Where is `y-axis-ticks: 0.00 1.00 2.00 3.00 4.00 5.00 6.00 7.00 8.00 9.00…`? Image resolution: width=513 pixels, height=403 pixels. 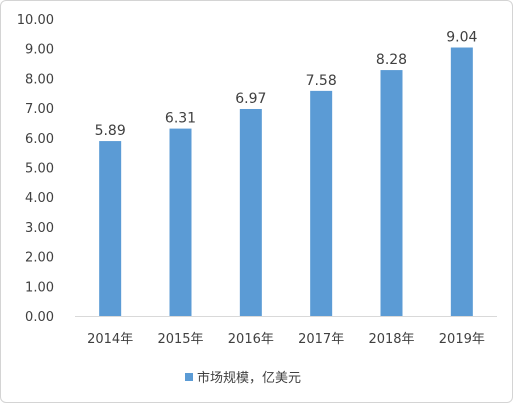
y-axis-ticks: 0.00 1.00 2.00 3.00 4.00 5.00 6.00 7.00 8.00 9.00… is located at coordinates (35, 169).